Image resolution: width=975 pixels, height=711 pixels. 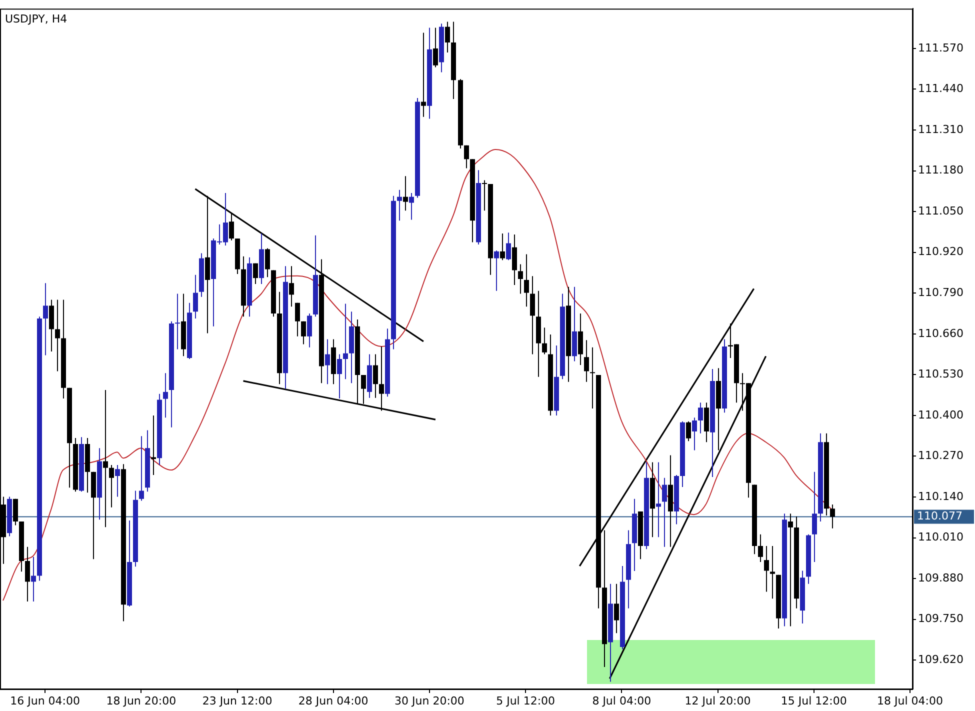 What do you see at coordinates (941, 537) in the screenshot?
I see `y-tick-label: 110.010` at bounding box center [941, 537].